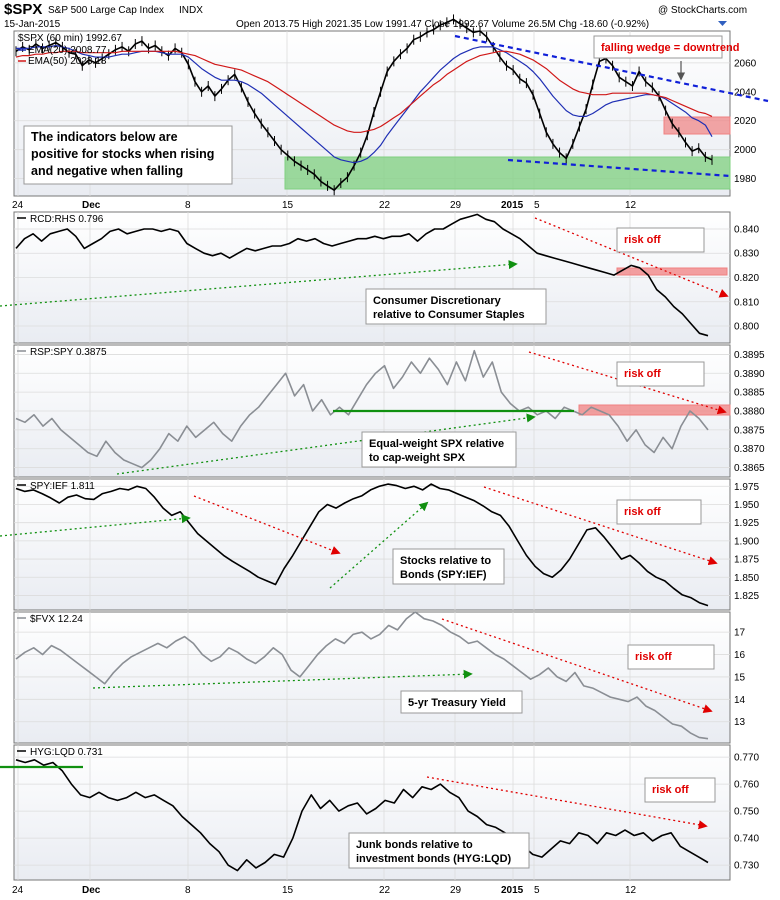  What do you see at coordinates (746, 505) in the screenshot?
I see `panel-3-ytick-5: 1.950` at bounding box center [746, 505].